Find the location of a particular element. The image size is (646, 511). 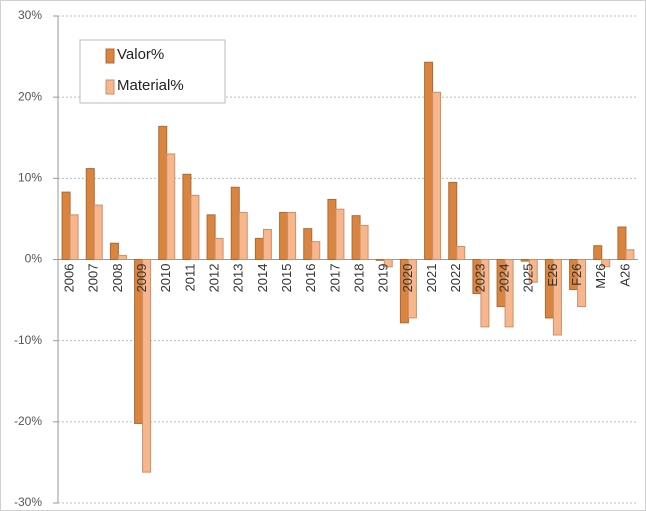

x-tick-label: 2012 is located at coordinates (214, 278).